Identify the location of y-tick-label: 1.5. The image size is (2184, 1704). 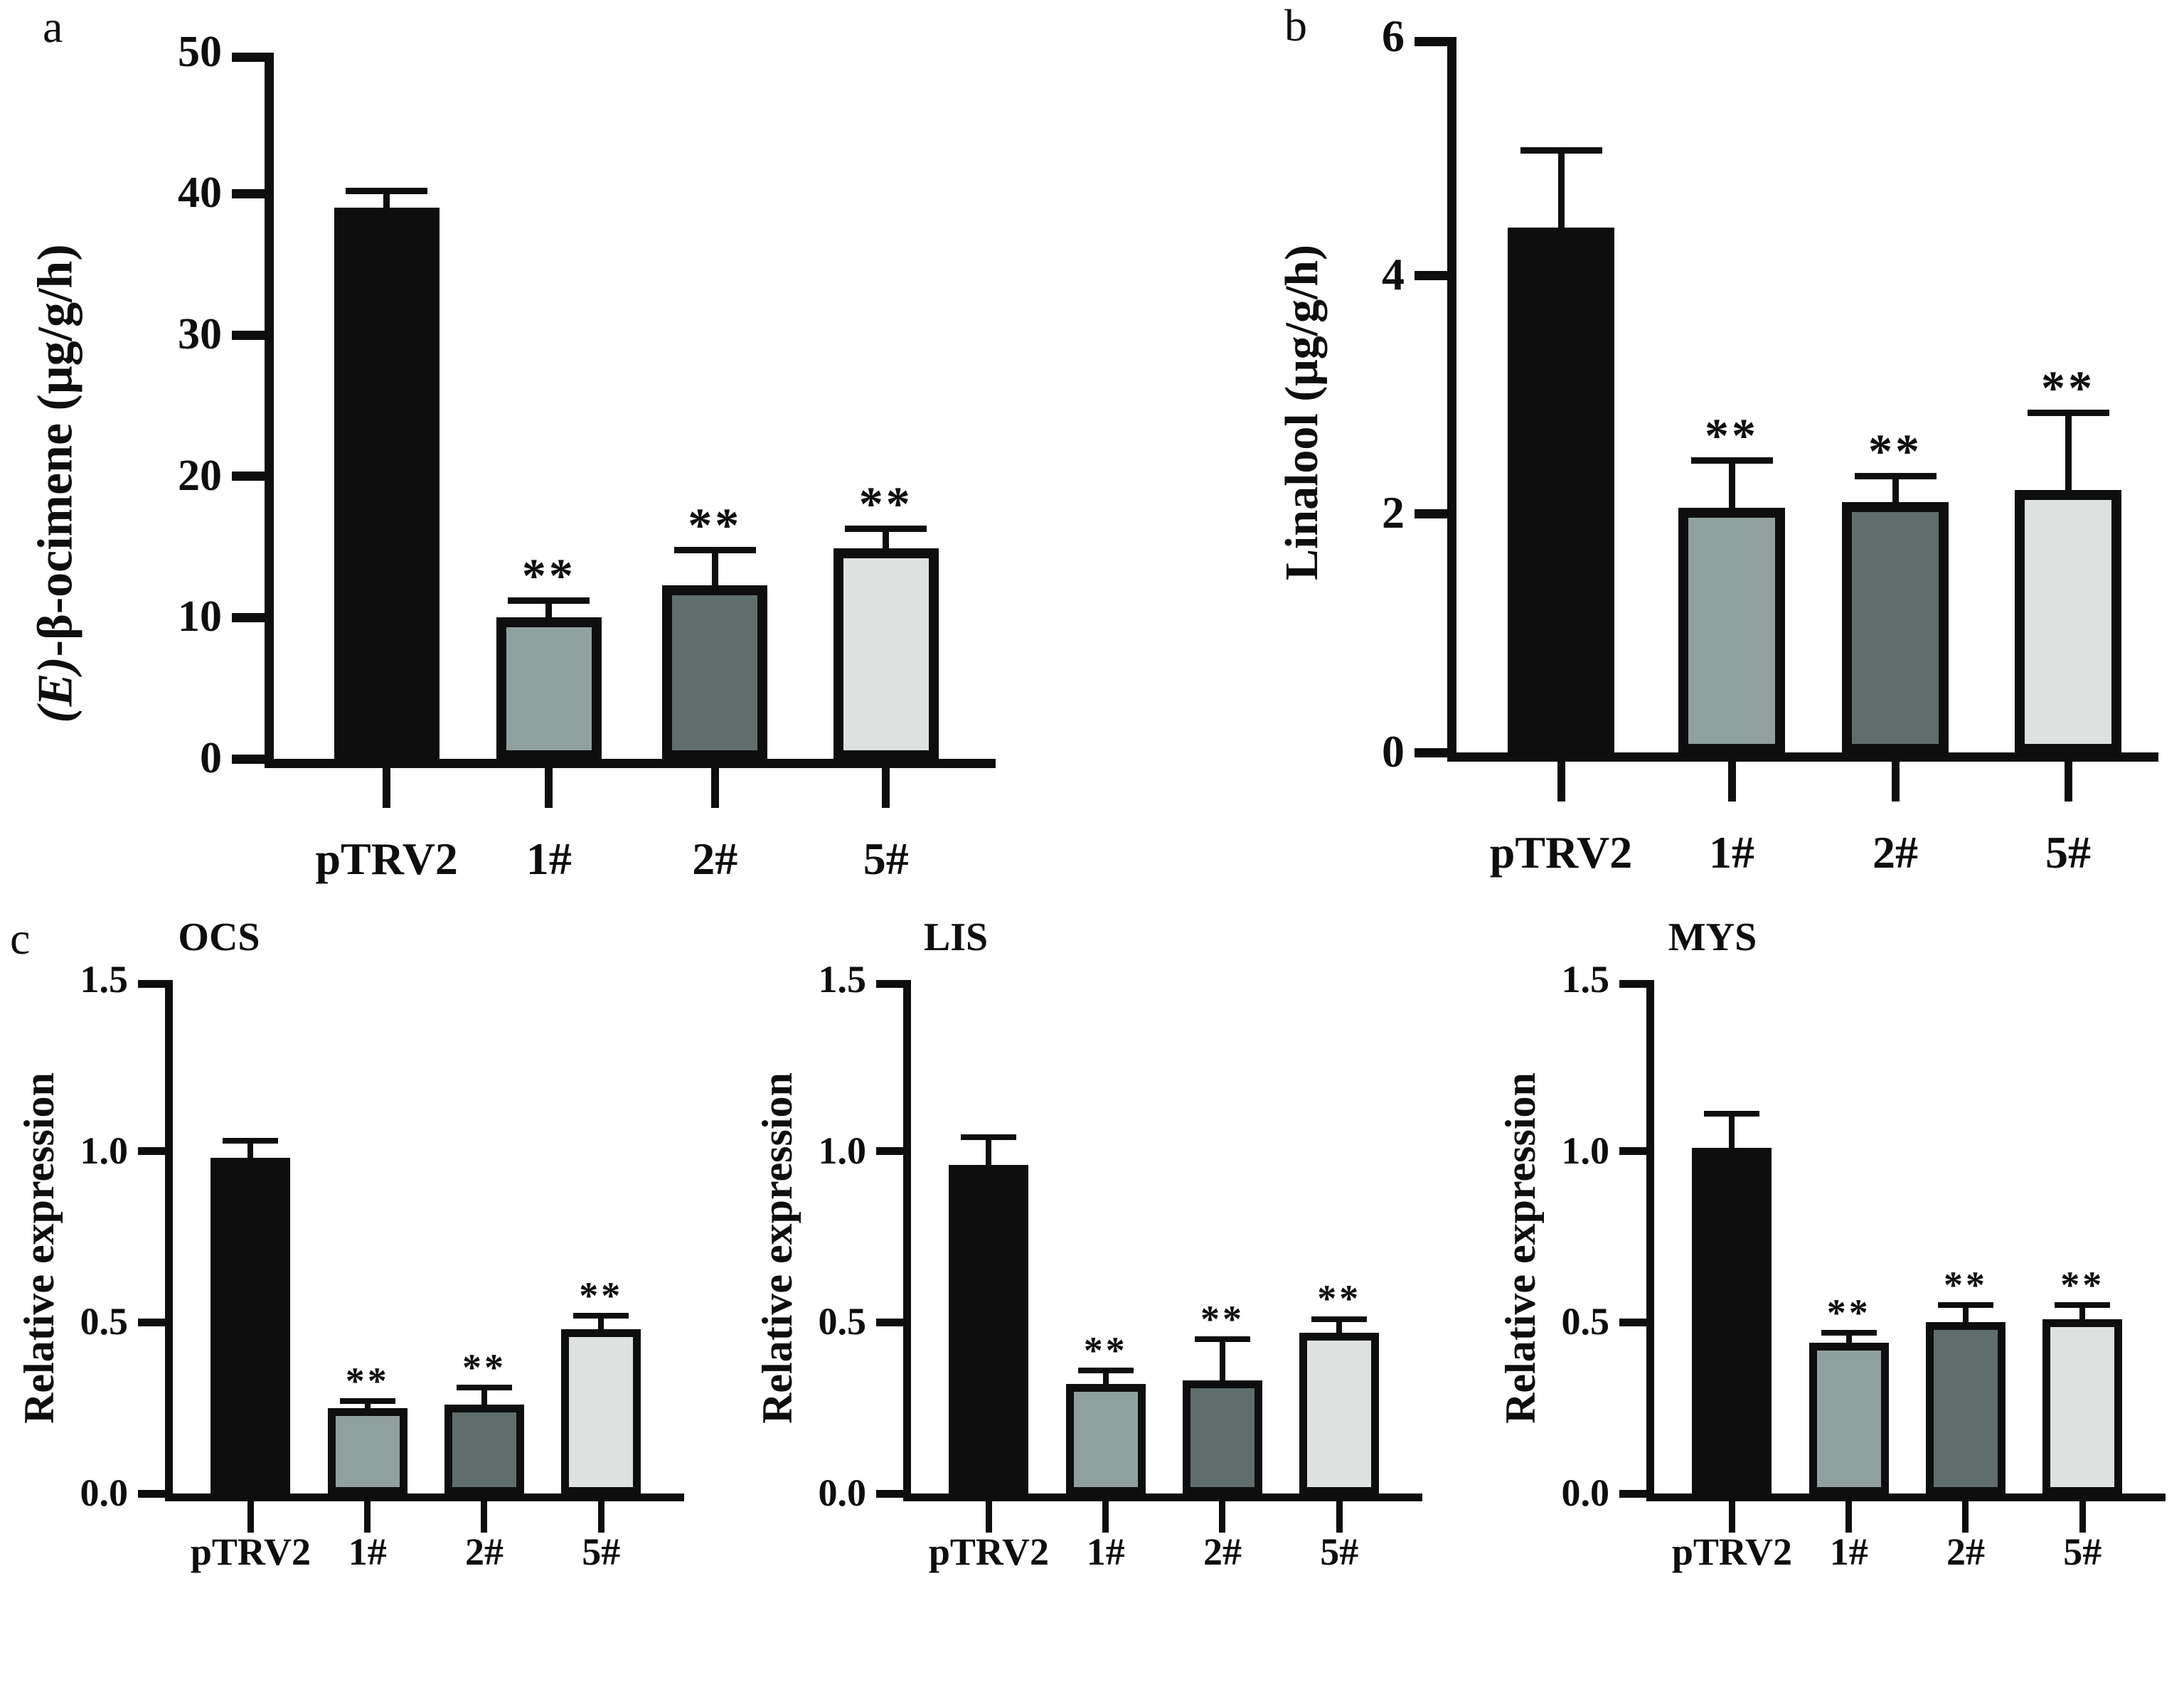
(842, 979).